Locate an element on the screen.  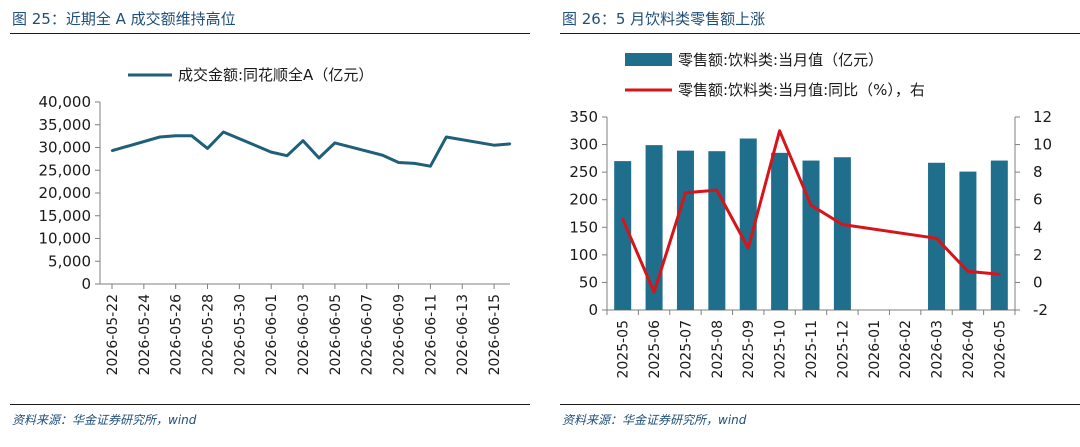
y-tick-label: 35,000 is located at coordinates (65, 125).